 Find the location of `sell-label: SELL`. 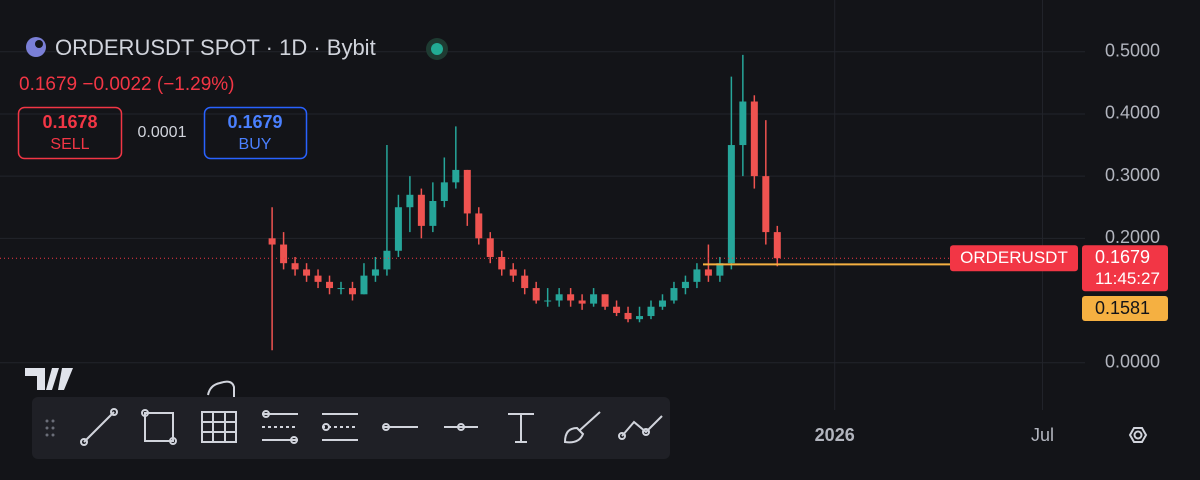

sell-label: SELL is located at coordinates (69, 144).